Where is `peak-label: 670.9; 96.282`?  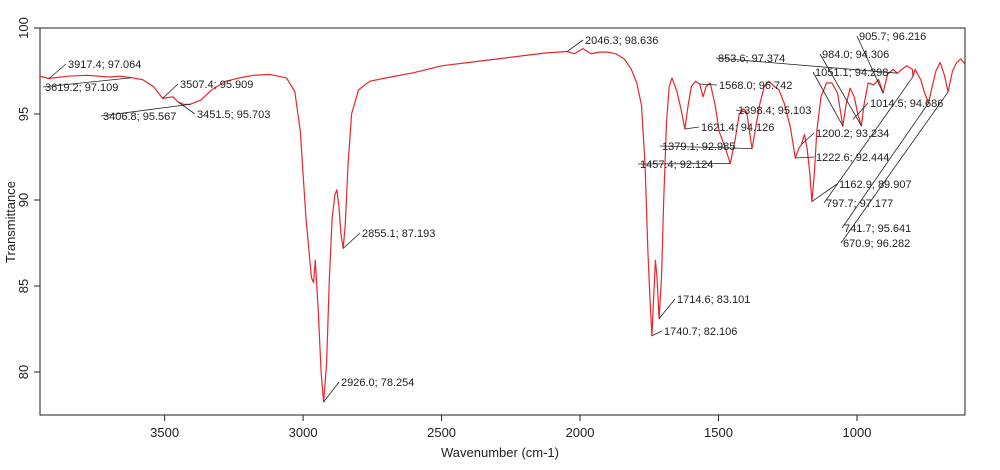 peak-label: 670.9; 96.282 is located at coordinates (876, 244).